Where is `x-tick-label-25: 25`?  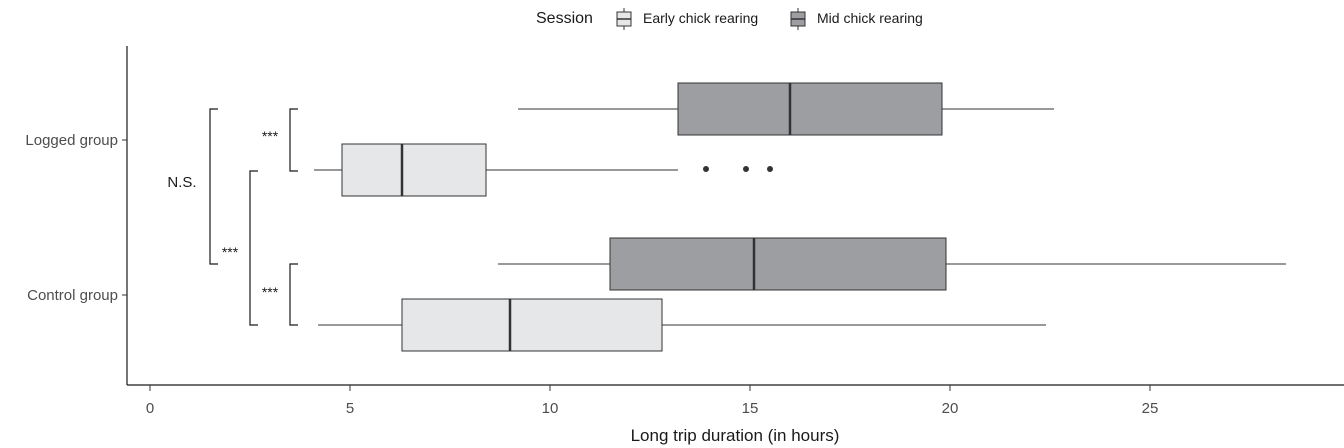 x-tick-label-25: 25 is located at coordinates (1150, 408).